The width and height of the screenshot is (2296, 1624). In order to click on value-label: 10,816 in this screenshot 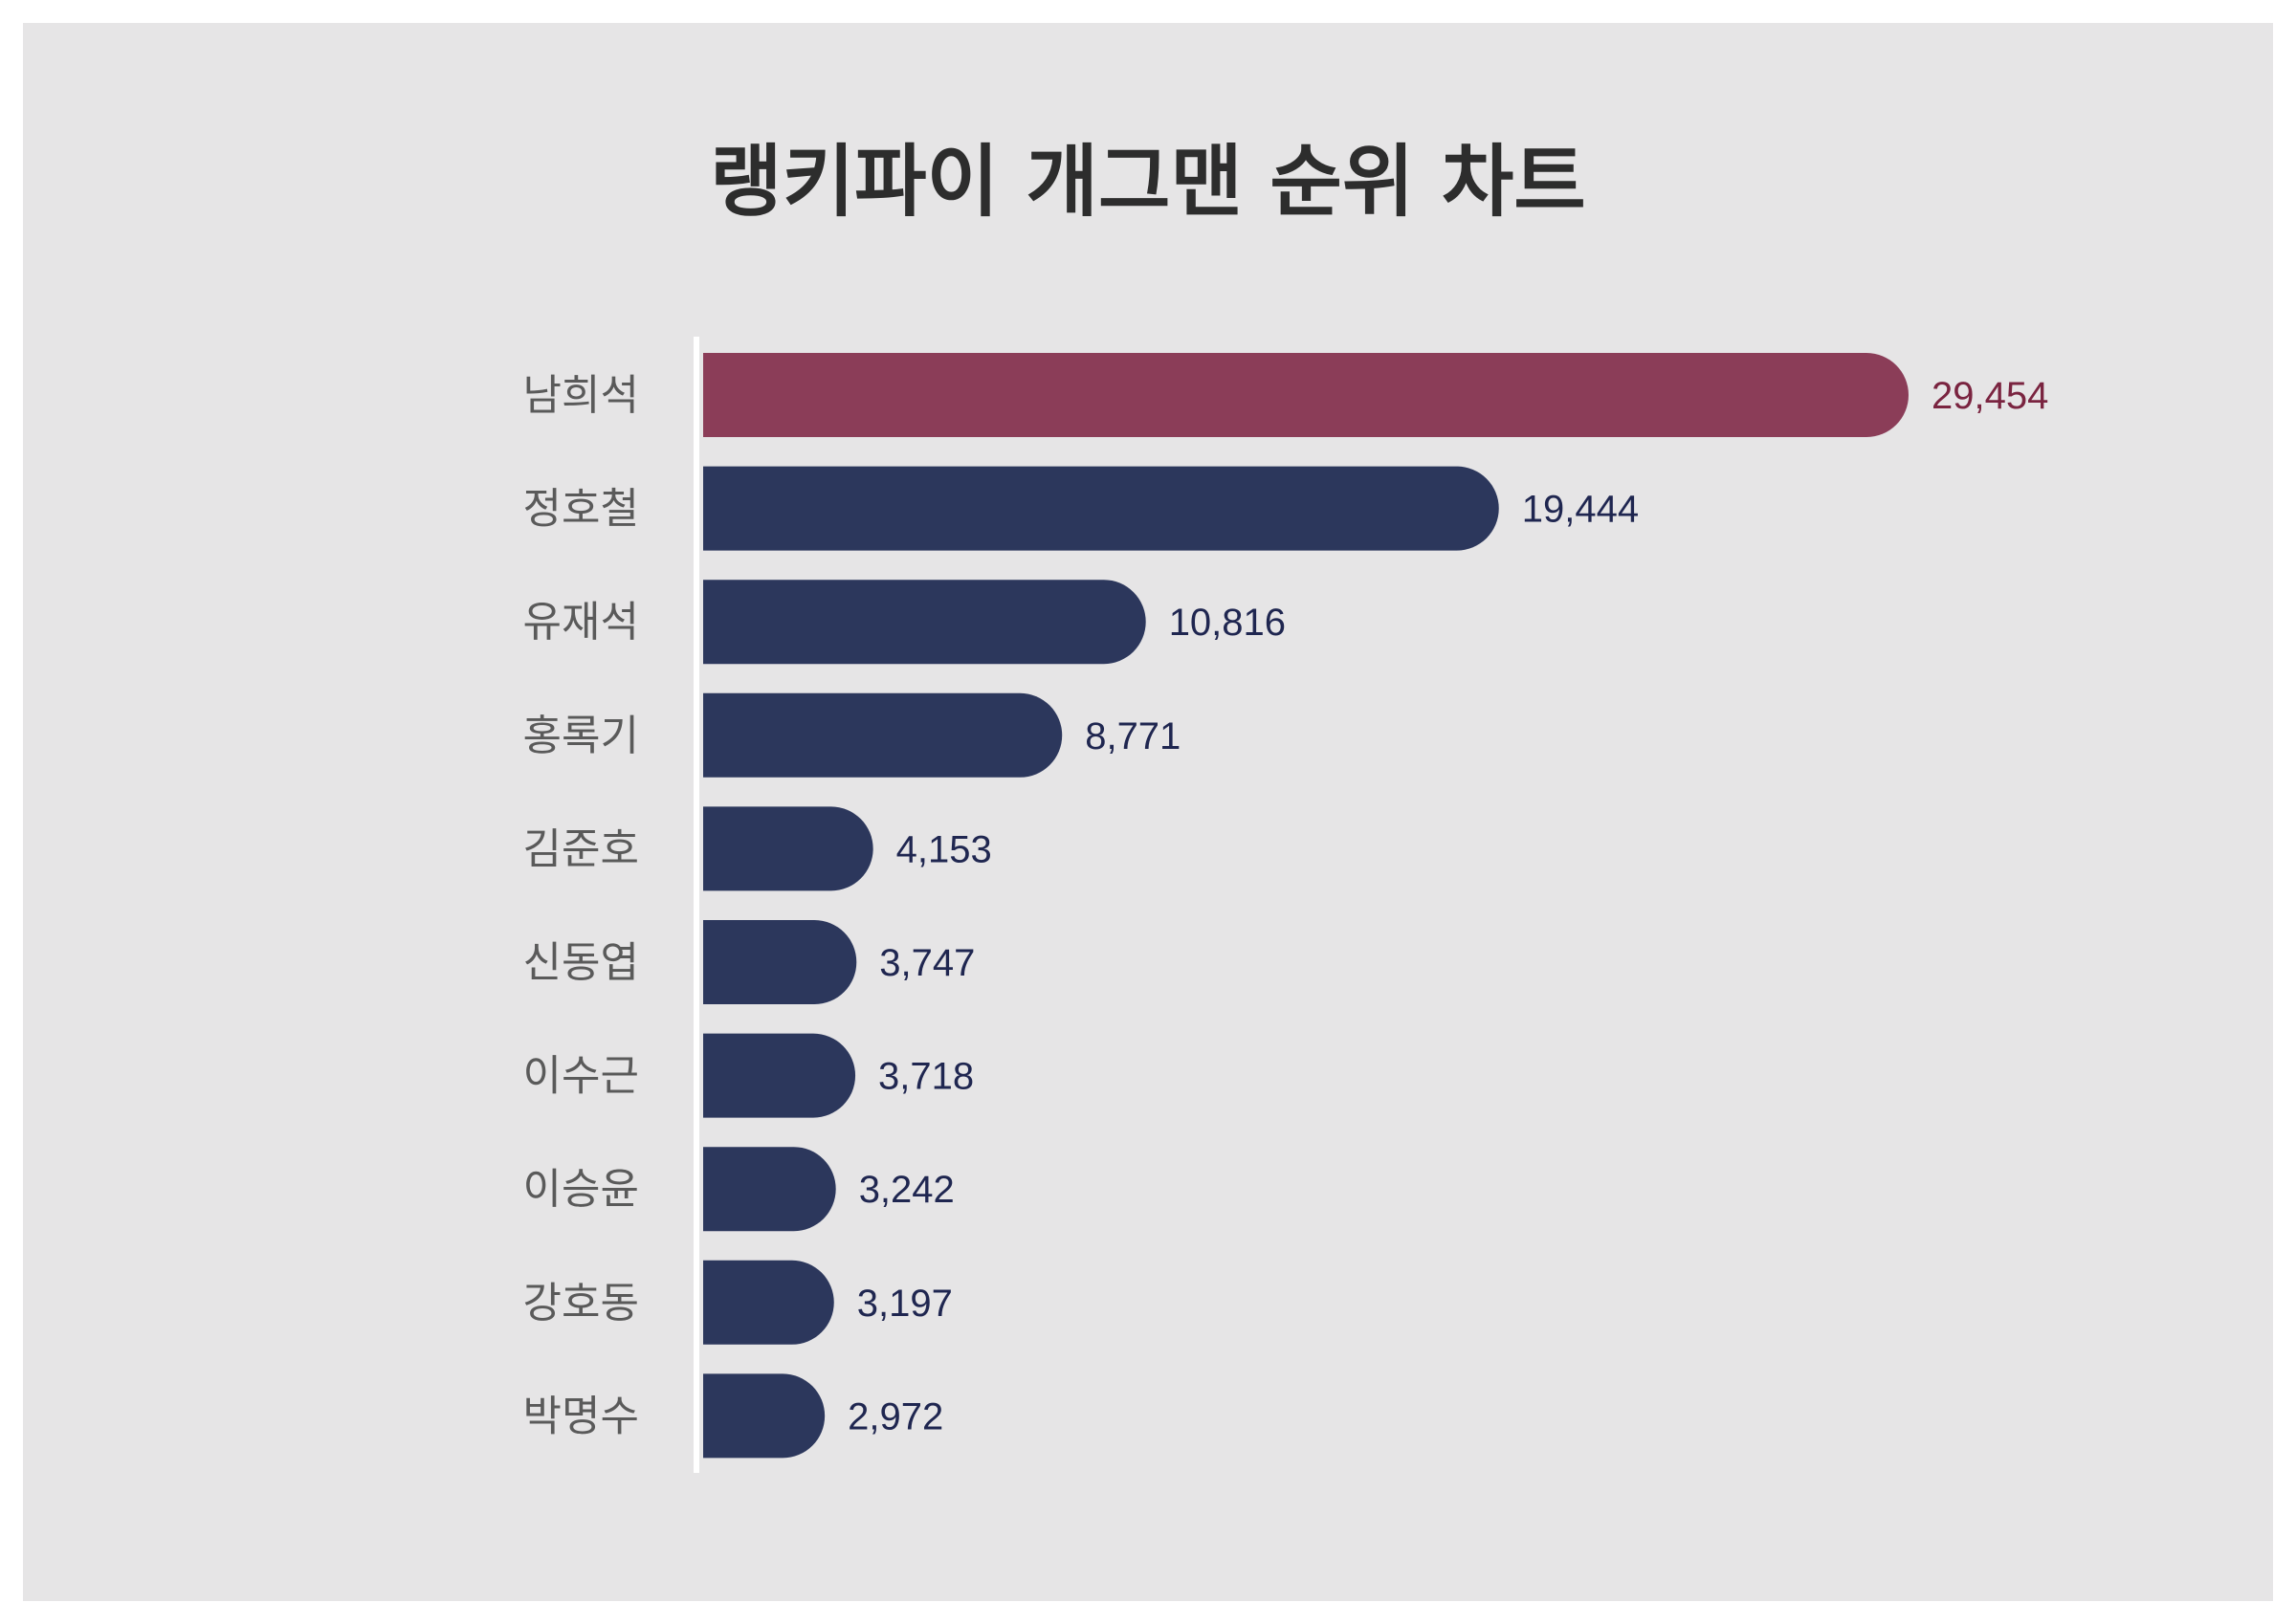, I will do `click(1227, 623)`.